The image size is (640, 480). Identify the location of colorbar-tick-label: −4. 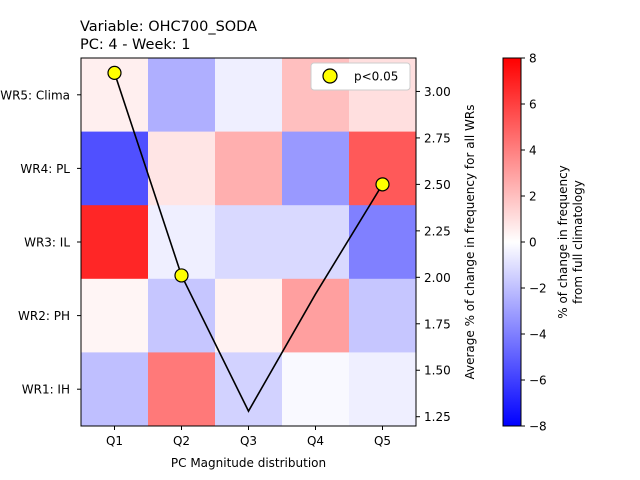
(538, 335).